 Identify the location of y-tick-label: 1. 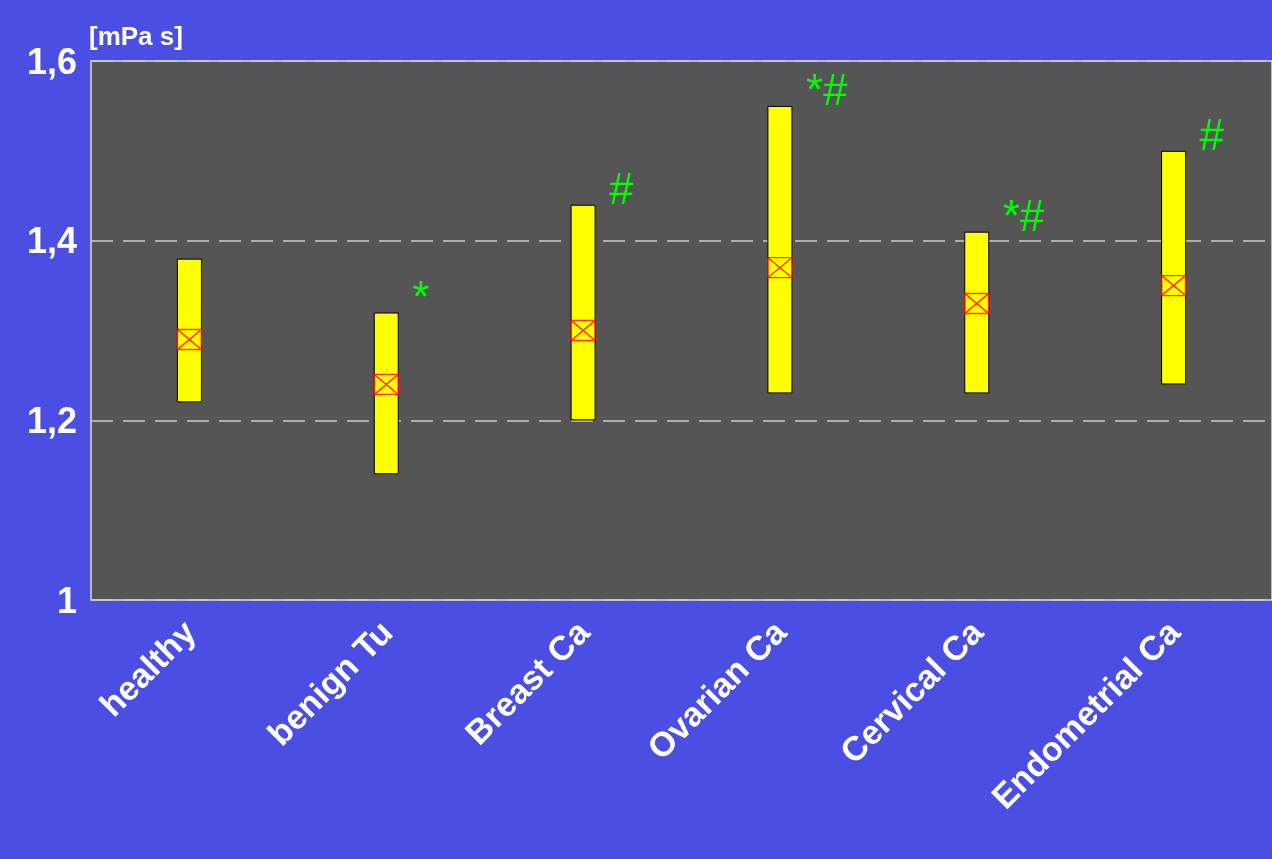
(66, 600).